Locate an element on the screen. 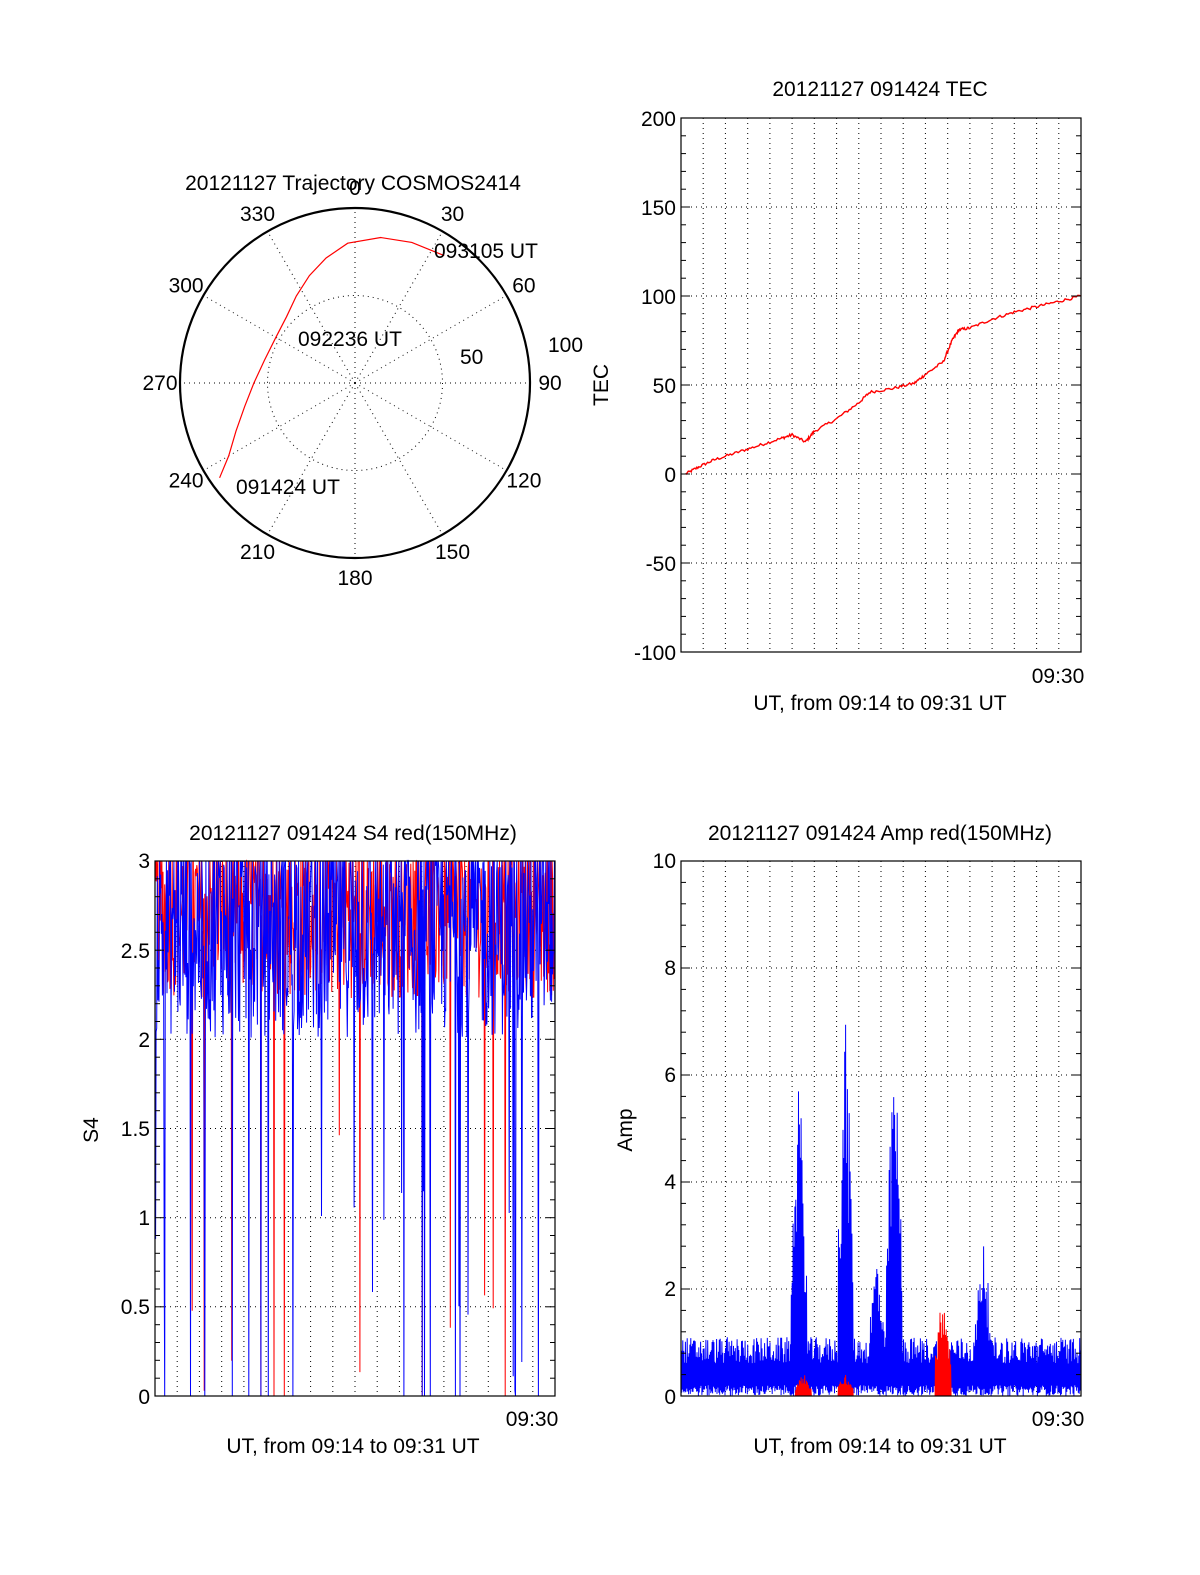  s4-ytick-3: 3 is located at coordinates (144, 861).